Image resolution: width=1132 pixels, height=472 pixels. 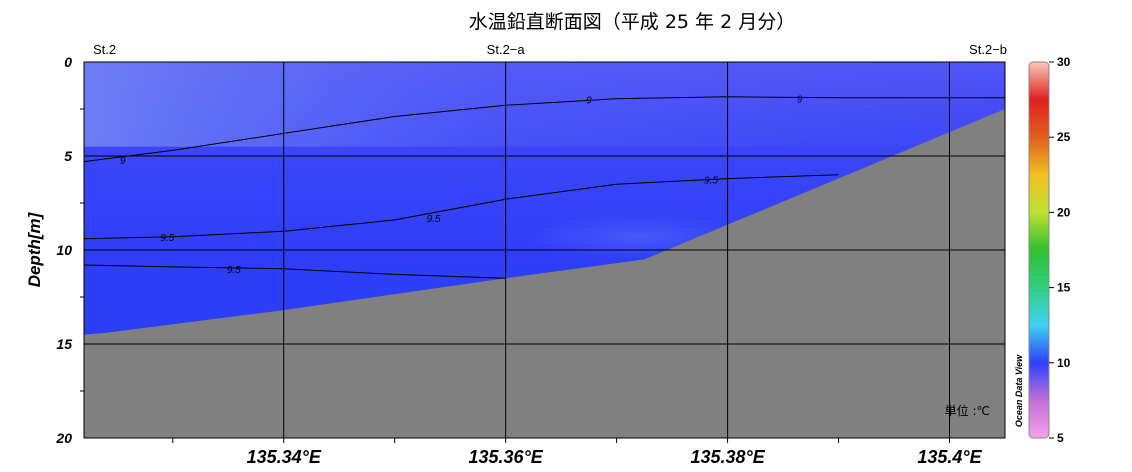 I want to click on y-tick-label-4: 20, so click(x=63, y=438).